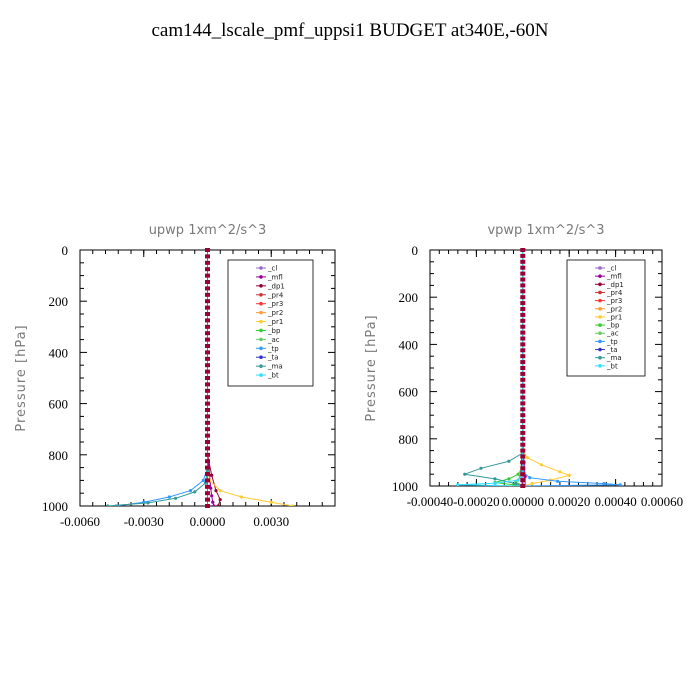 This screenshot has width=700, height=700. What do you see at coordinates (275, 295) in the screenshot?
I see `legend-label: _pr4` at bounding box center [275, 295].